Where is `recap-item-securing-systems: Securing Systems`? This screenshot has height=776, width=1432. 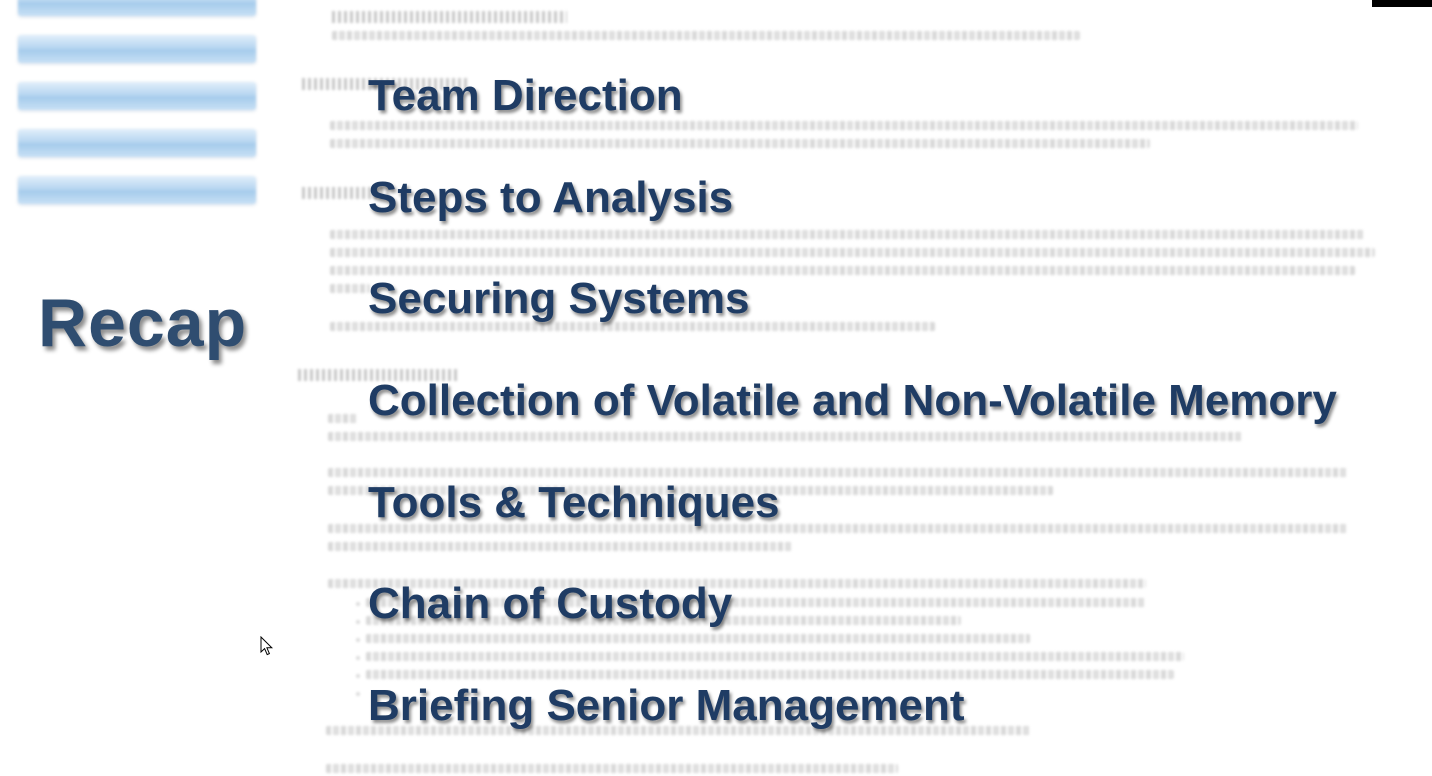 recap-item-securing-systems: Securing Systems is located at coordinates (559, 299).